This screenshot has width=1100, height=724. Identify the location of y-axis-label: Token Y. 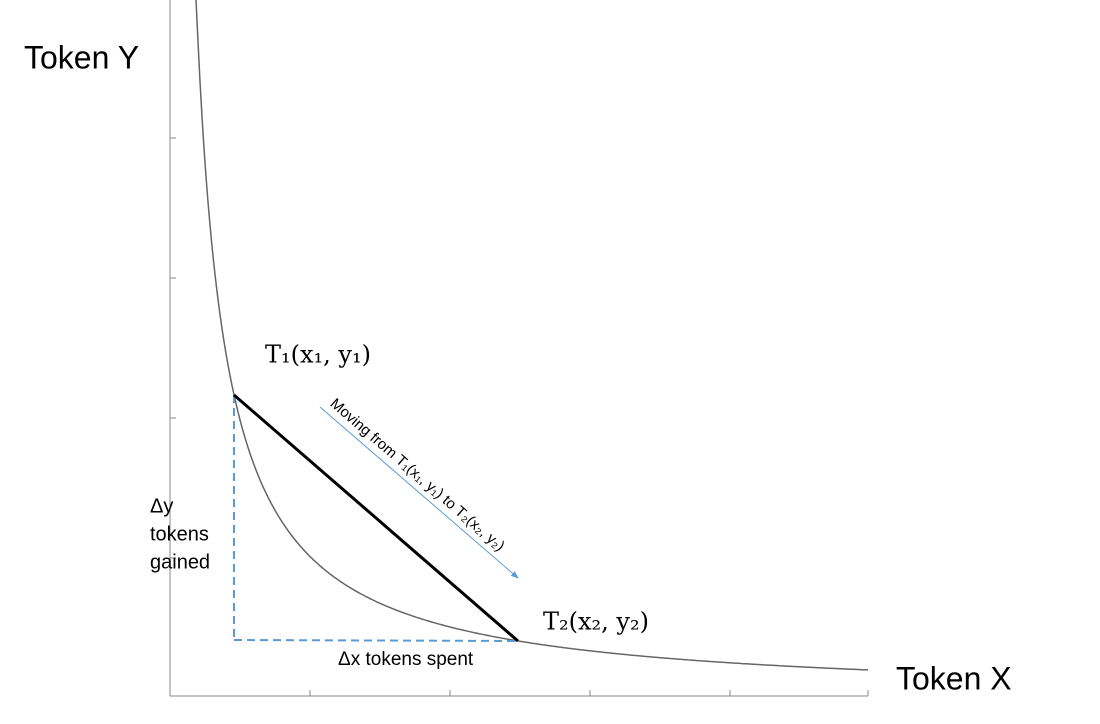
(81, 57).